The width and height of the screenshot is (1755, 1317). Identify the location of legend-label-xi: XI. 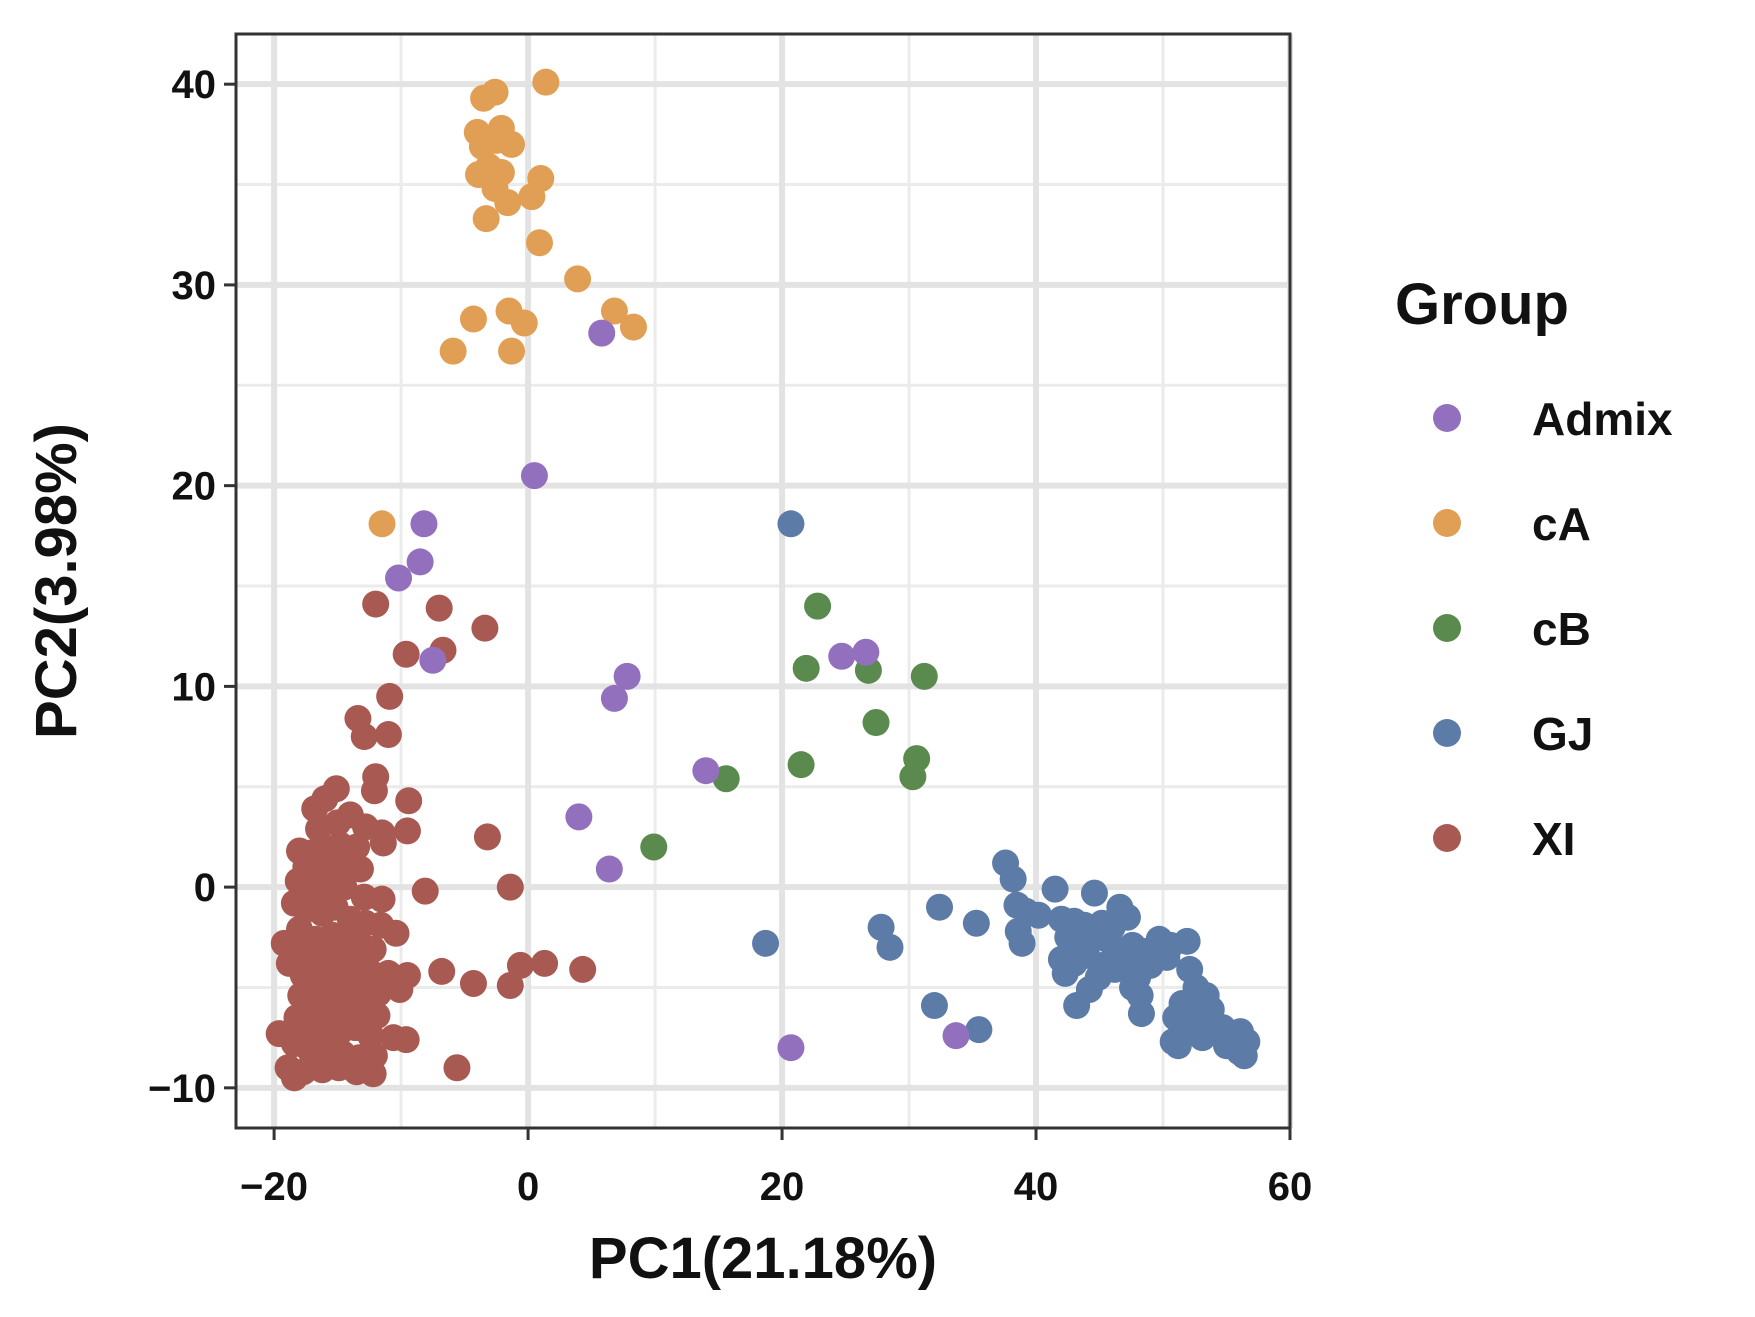
(1553, 839).